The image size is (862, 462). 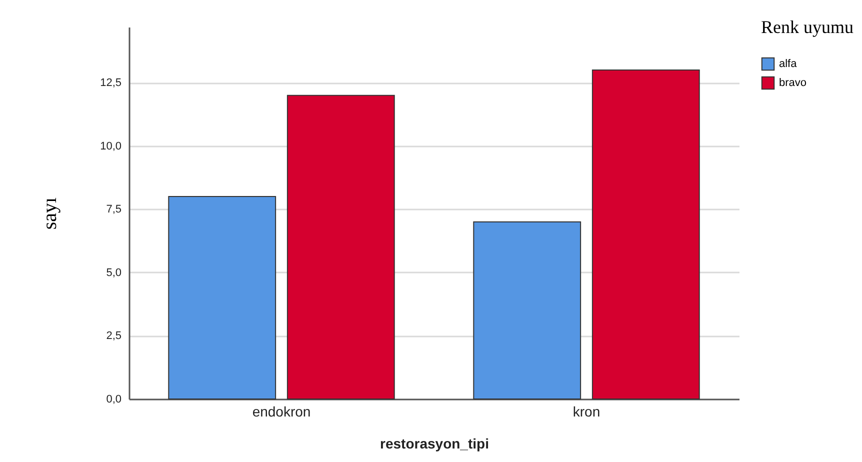 I want to click on y-tick-label: 0,0, so click(x=114, y=400).